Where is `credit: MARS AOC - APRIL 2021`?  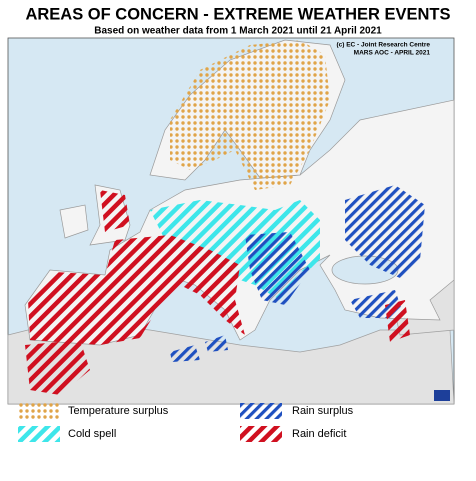
credit: MARS AOC - APRIL 2021 is located at coordinates (392, 53).